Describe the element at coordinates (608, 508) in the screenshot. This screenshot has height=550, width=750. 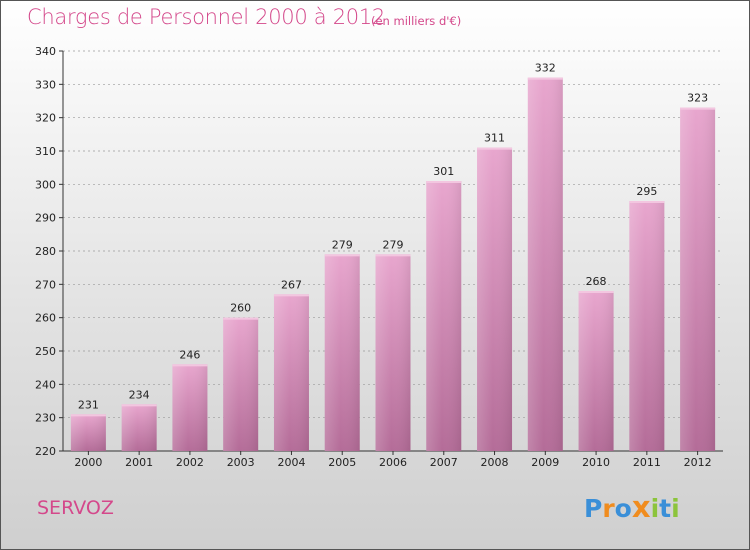
I see `logo-letter: r` at that location.